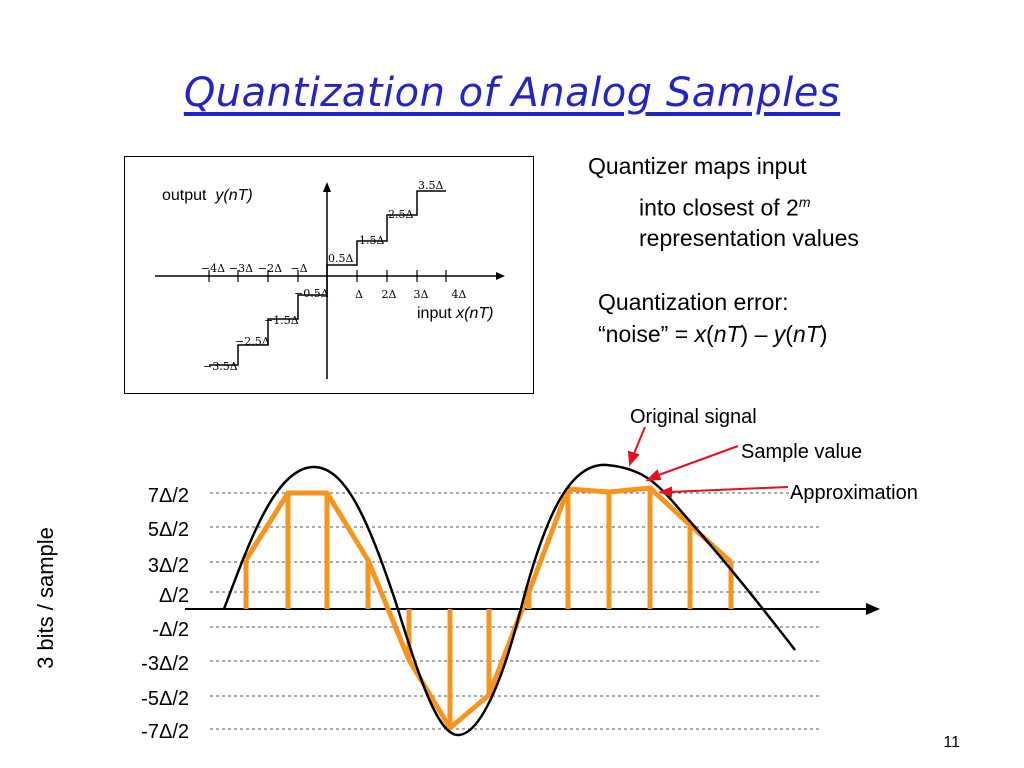 The image size is (1024, 768). I want to click on step-level-0.5: 0.5Δ, so click(340, 258).